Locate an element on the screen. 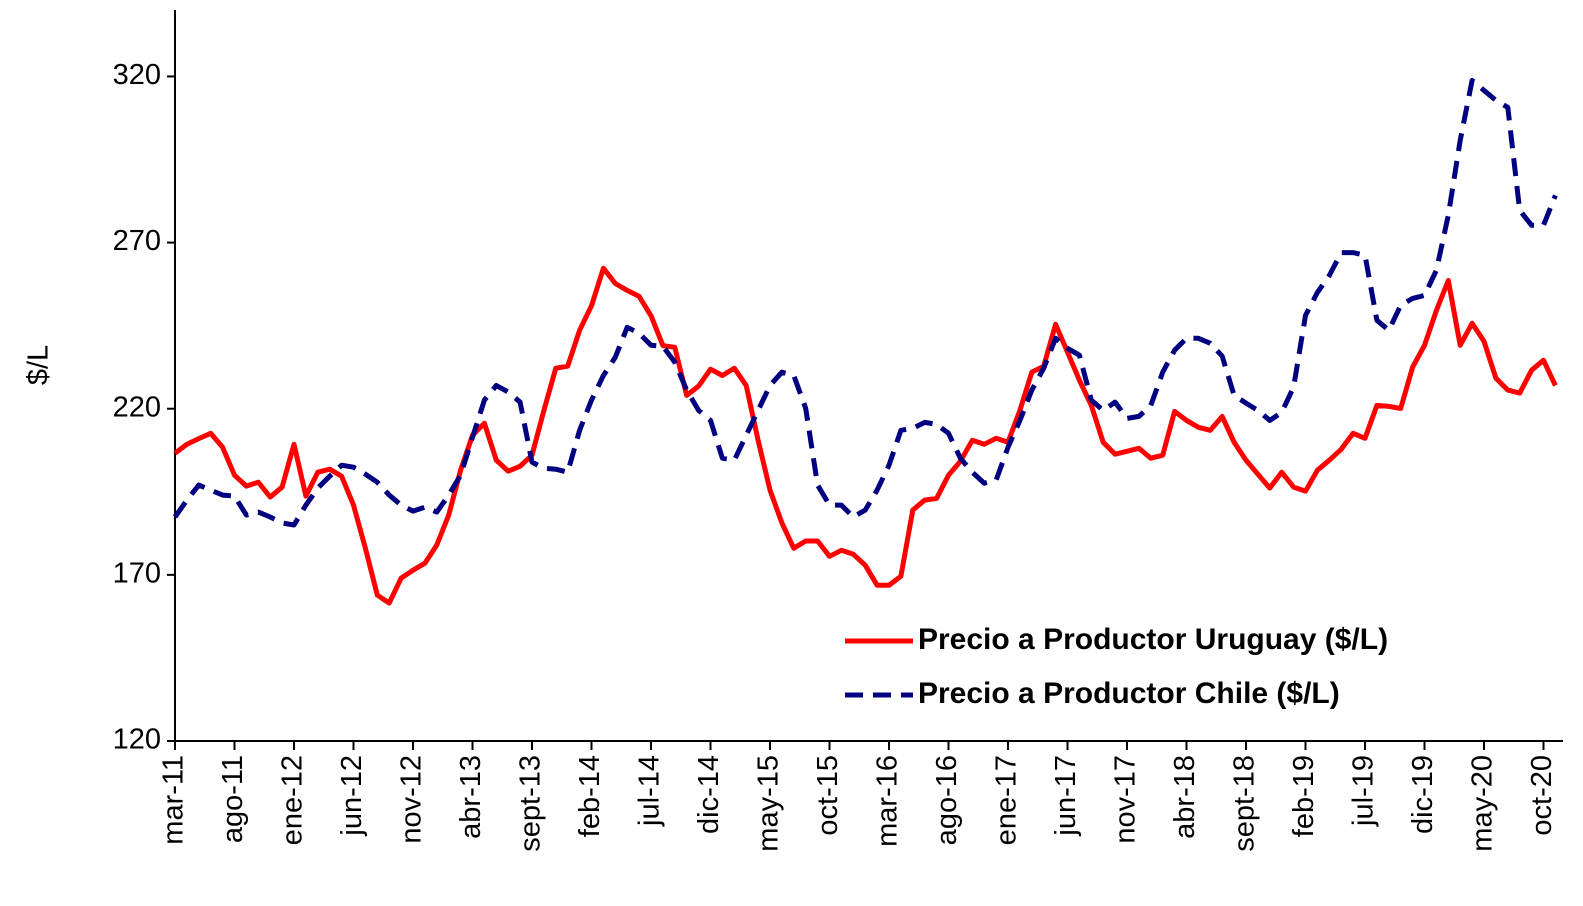  x-tick-label: nov-12 is located at coordinates (412, 799).